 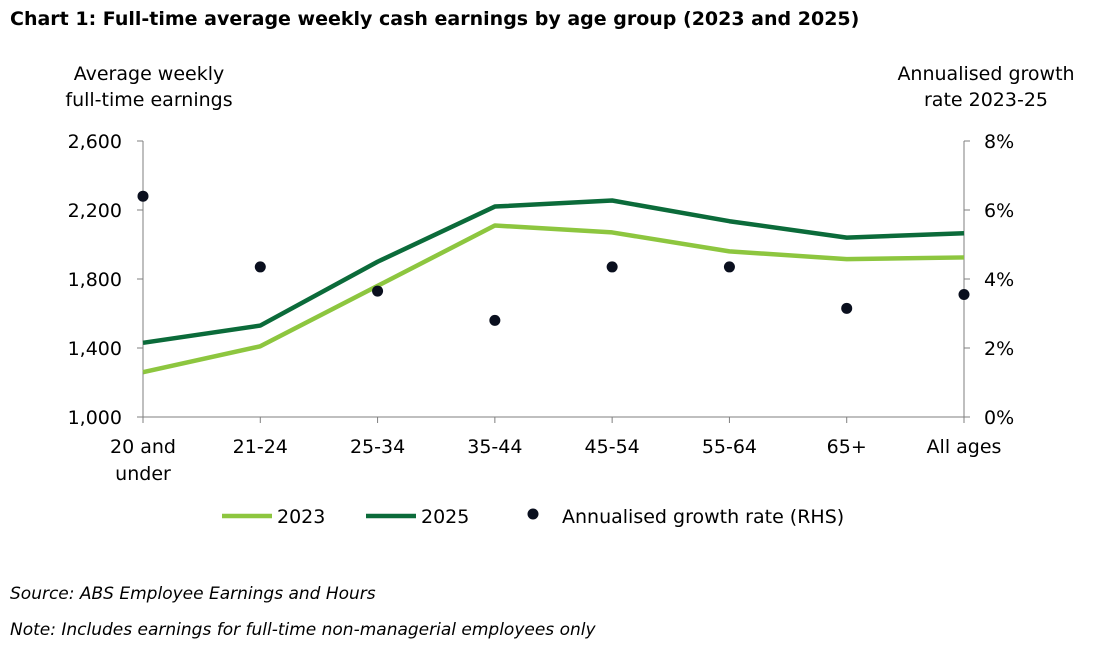 What do you see at coordinates (847, 447) in the screenshot?
I see `x-tick-label: 65+` at bounding box center [847, 447].